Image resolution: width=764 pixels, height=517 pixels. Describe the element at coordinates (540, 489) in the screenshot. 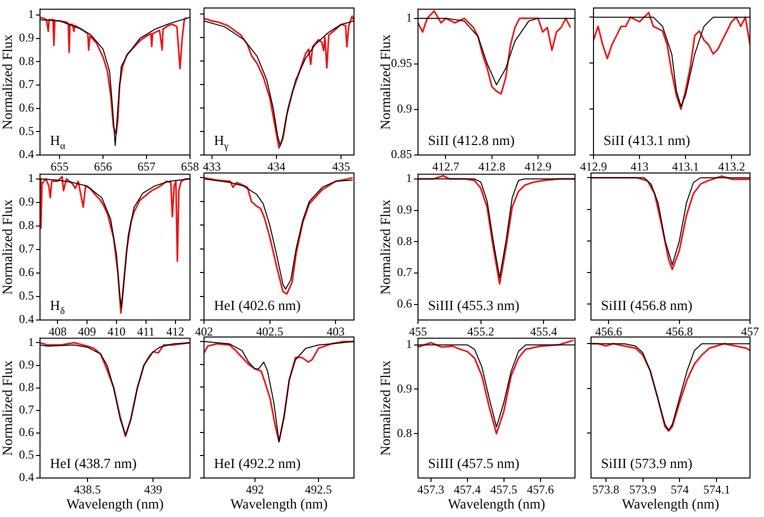

I see `x-tick-label: 457.6` at that location.